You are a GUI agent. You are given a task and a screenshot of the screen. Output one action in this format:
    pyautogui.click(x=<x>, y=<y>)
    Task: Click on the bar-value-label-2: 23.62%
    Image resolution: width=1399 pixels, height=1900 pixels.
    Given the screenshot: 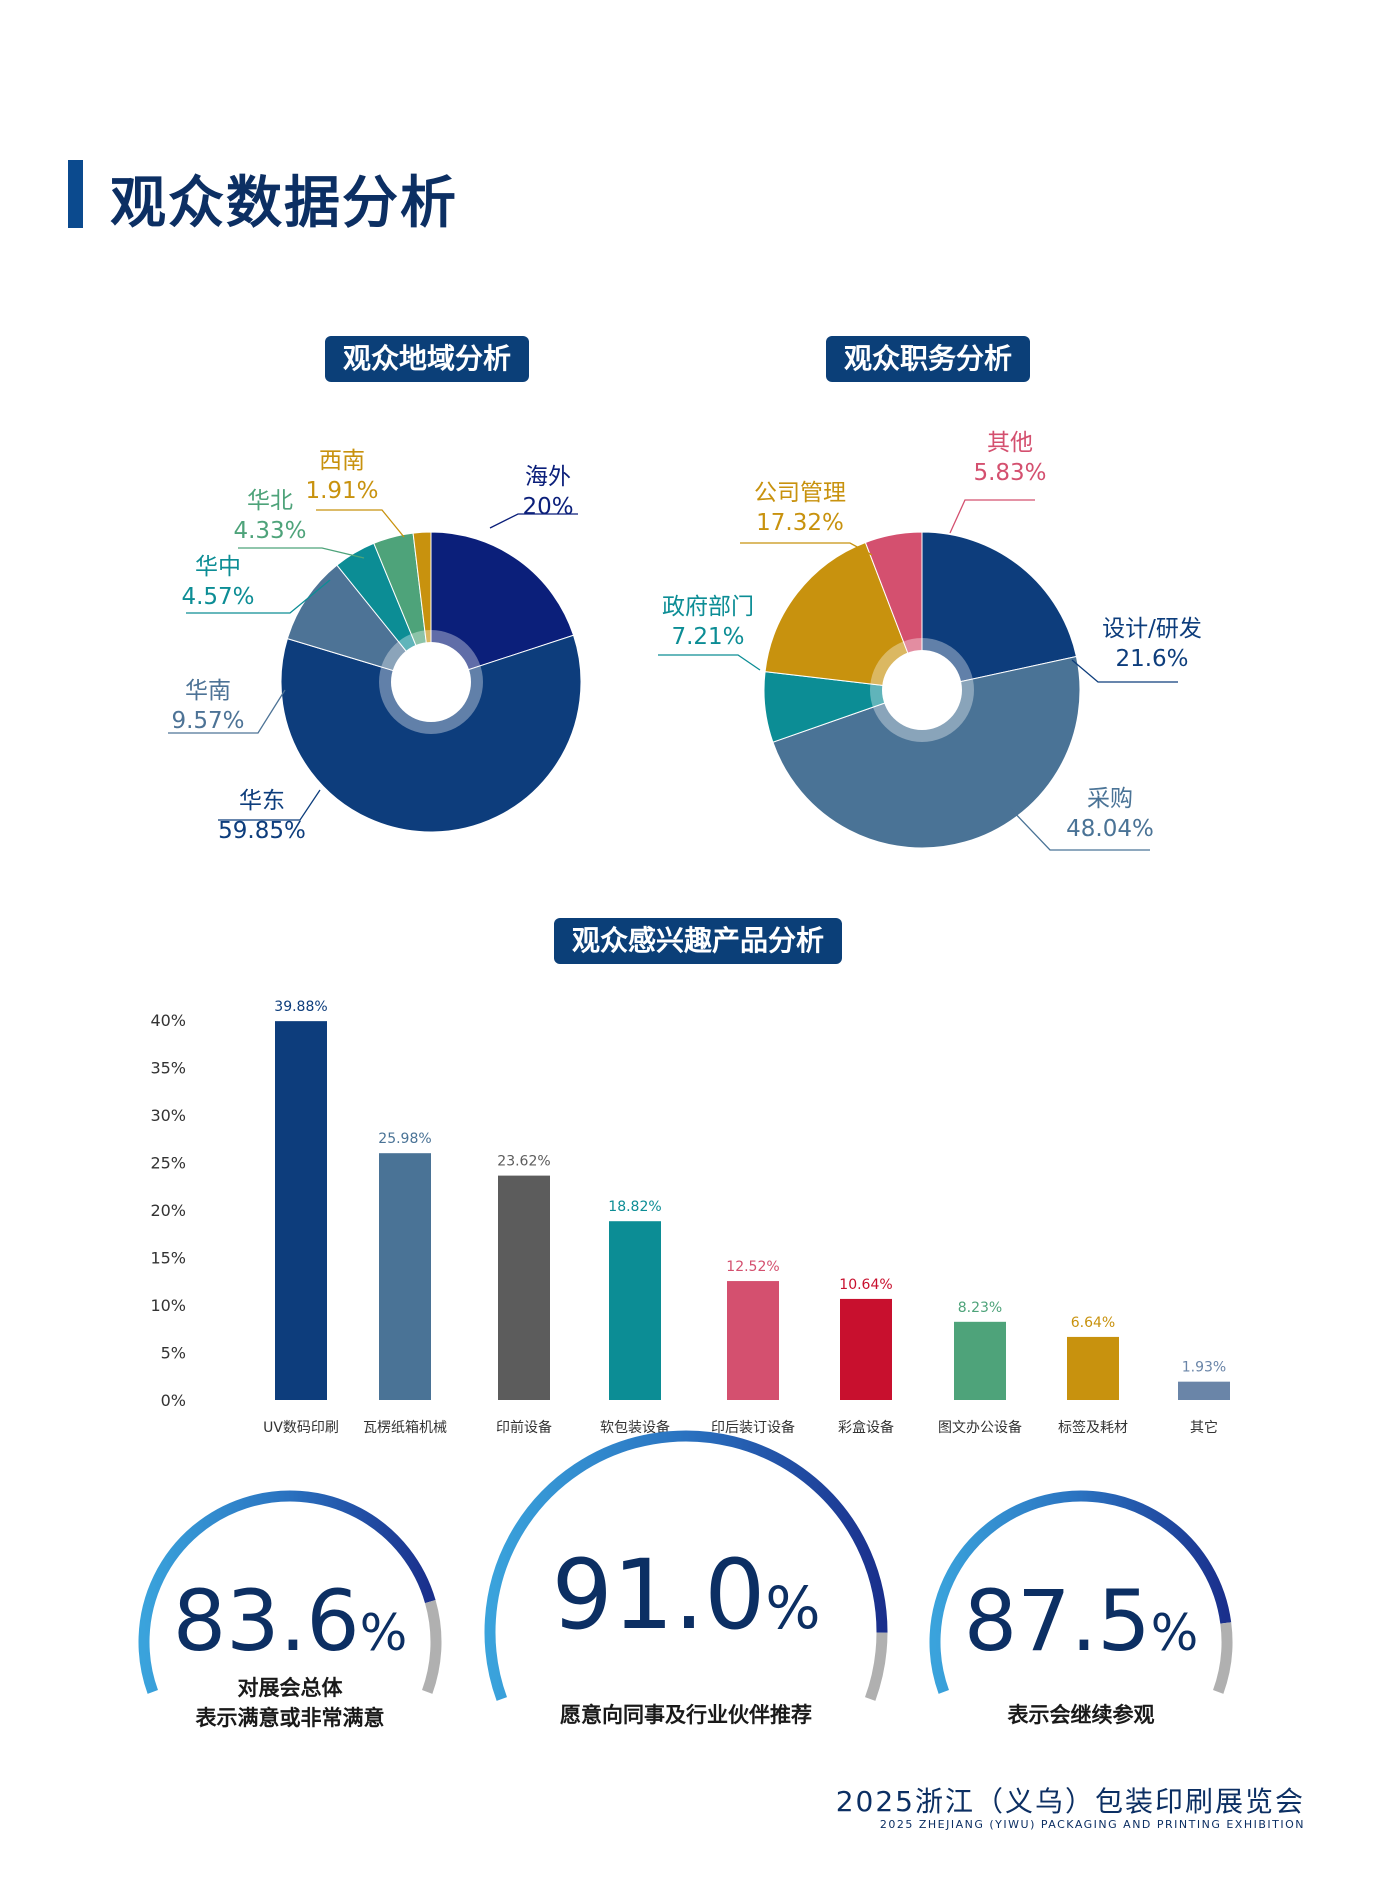 What is the action you would take?
    pyautogui.click(x=523, y=1162)
    